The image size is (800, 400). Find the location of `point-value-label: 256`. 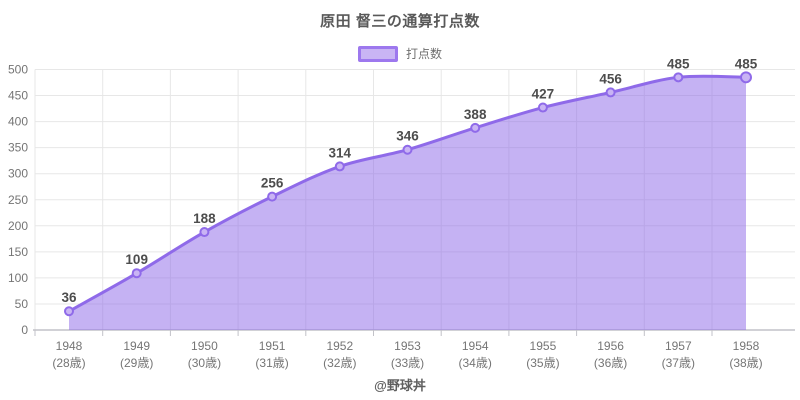

point-value-label: 256 is located at coordinates (272, 183).